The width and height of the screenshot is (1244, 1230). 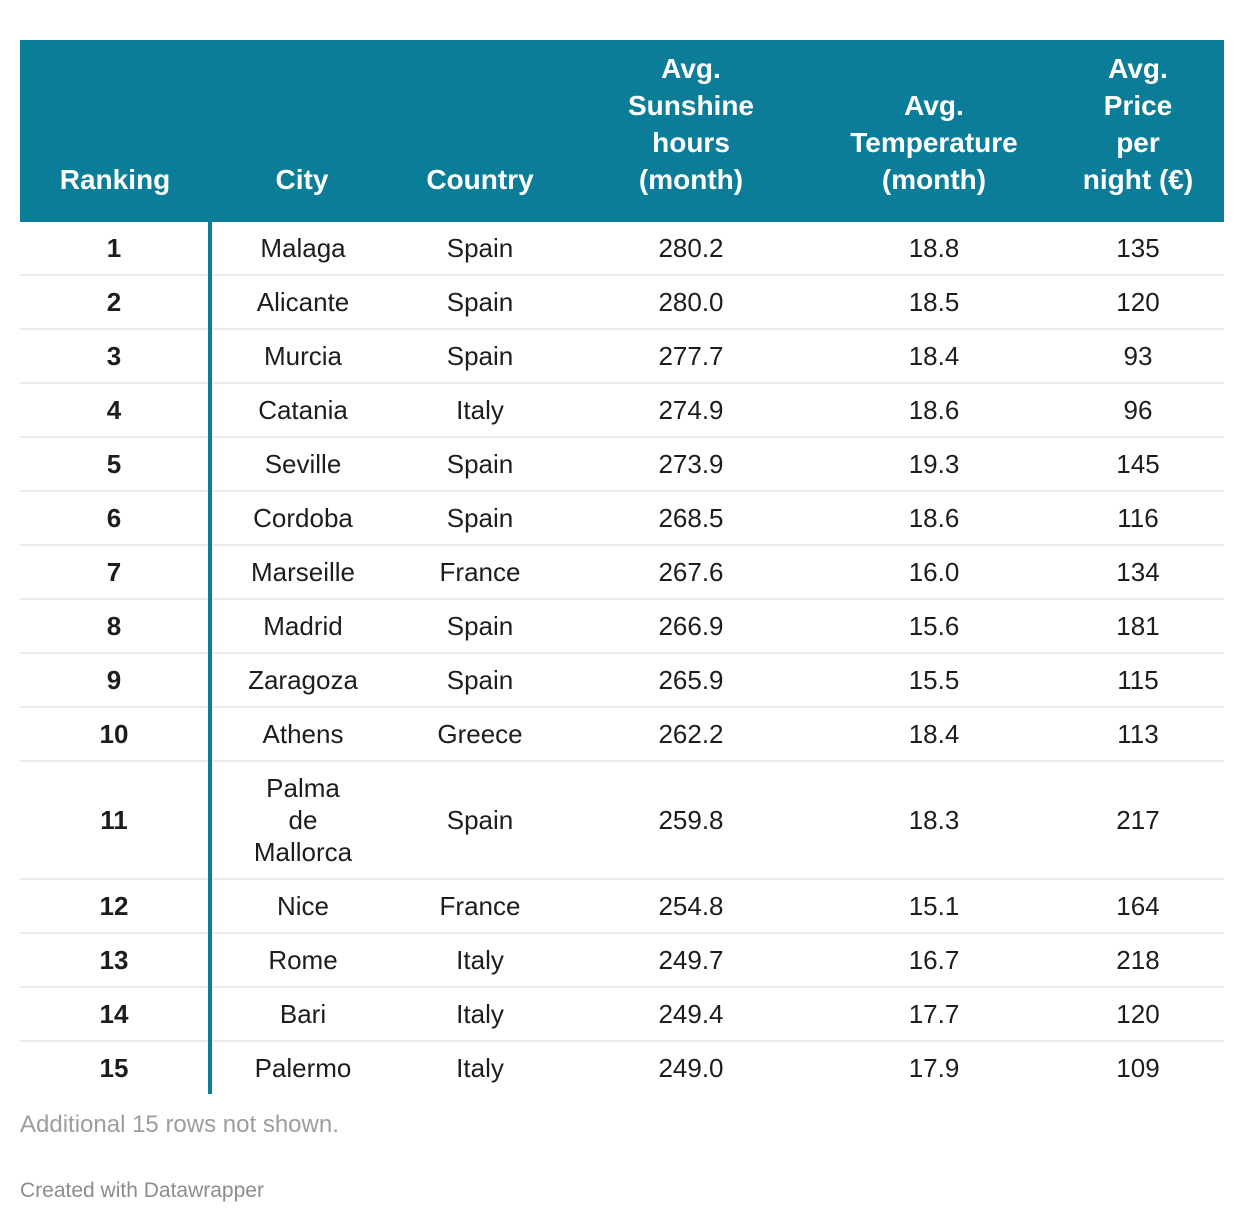 I want to click on cell-ranking: 15, so click(x=114, y=1068).